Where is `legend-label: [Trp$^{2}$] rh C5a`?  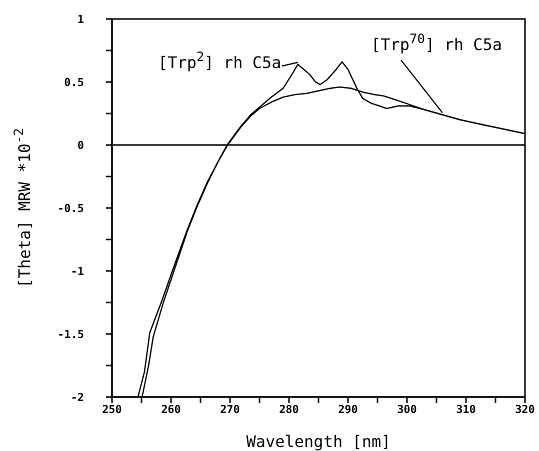
legend-label: [Trp$^{2}$] rh C5a is located at coordinates (220, 61).